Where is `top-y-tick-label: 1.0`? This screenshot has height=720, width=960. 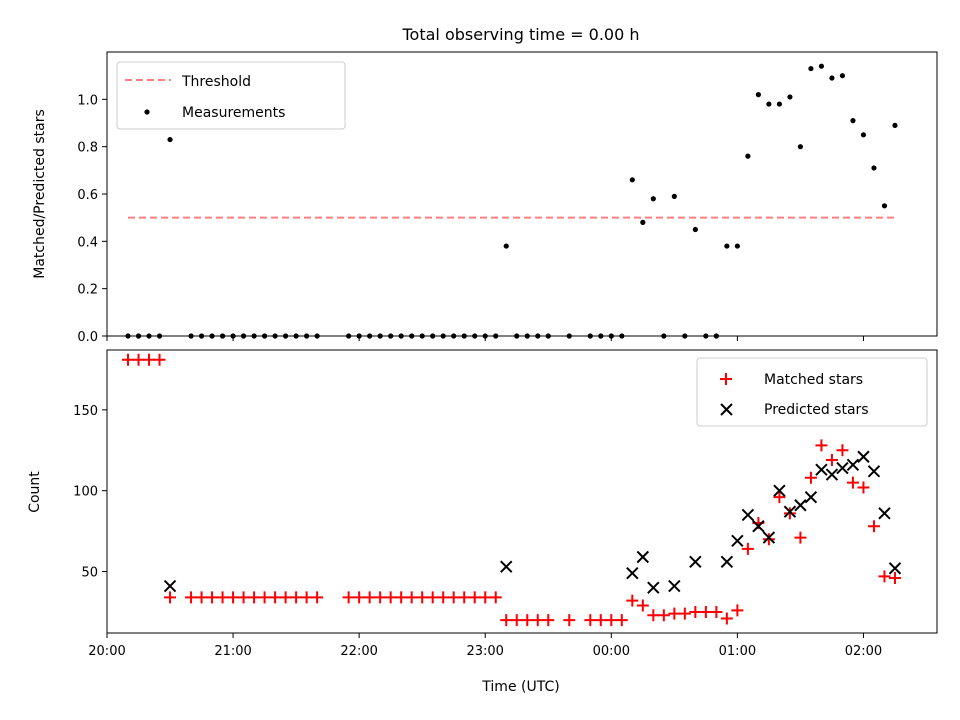
top-y-tick-label: 1.0 is located at coordinates (87, 100).